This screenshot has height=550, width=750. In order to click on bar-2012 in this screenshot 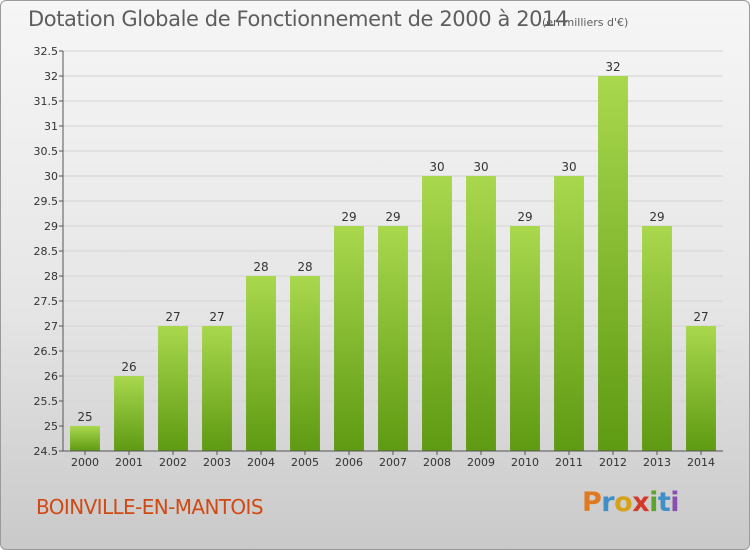, I will do `click(613, 263)`.